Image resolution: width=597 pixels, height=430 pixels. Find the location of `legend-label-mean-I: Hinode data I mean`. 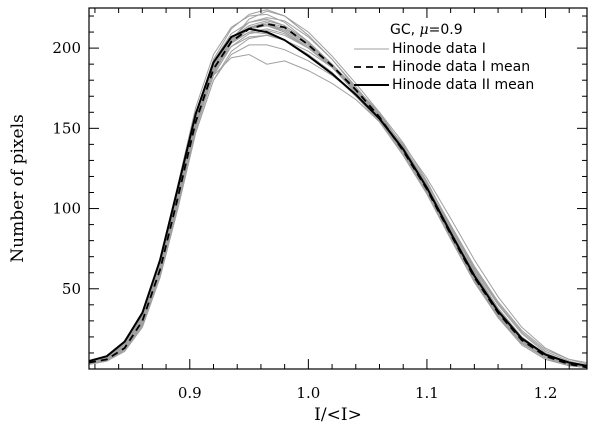

legend-label-mean-I: Hinode data I mean is located at coordinates (461, 67).